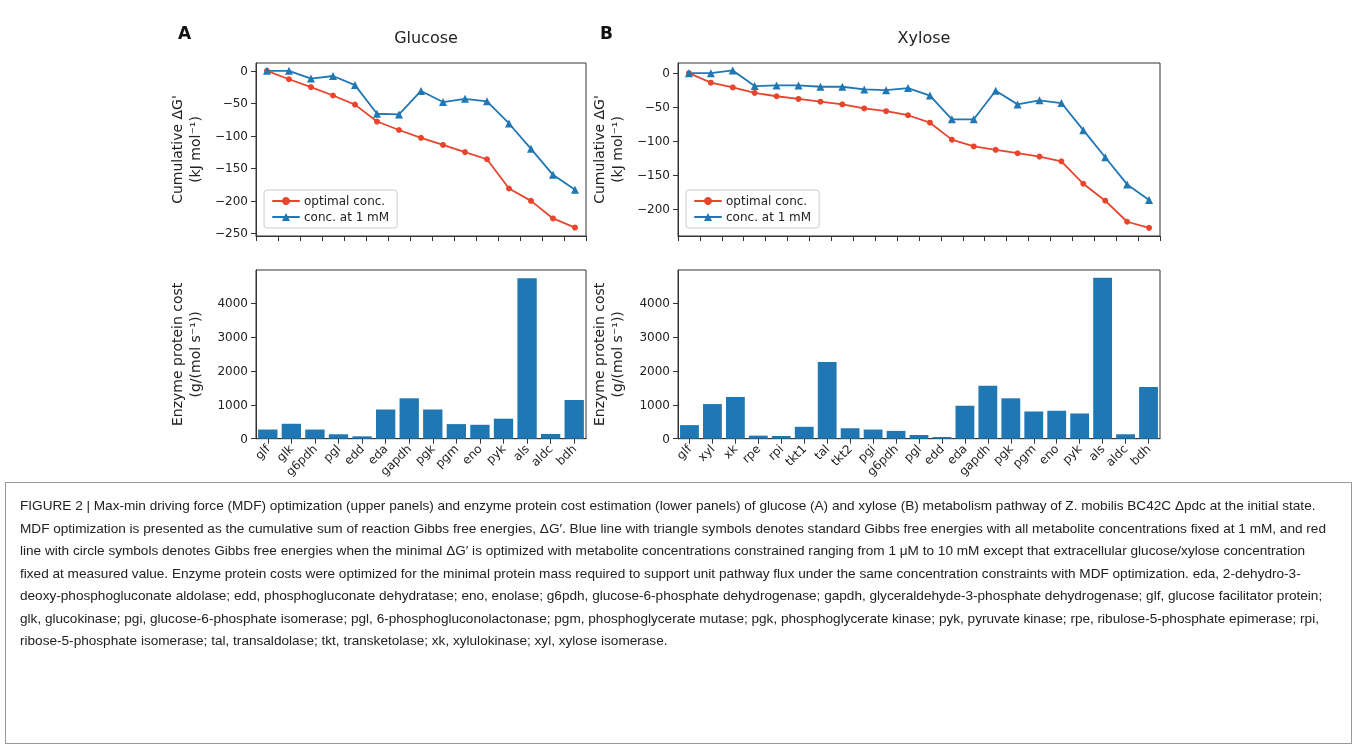 The width and height of the screenshot is (1357, 750). Describe the element at coordinates (751, 453) in the screenshot. I see `x-tick-label: rpe` at that location.